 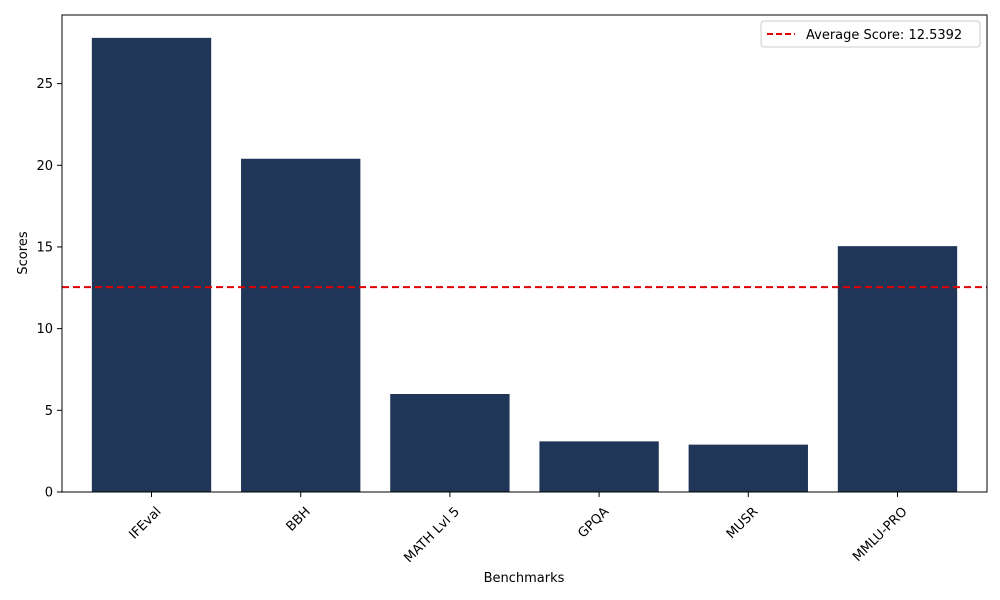 I want to click on bar-musr, so click(x=748, y=468).